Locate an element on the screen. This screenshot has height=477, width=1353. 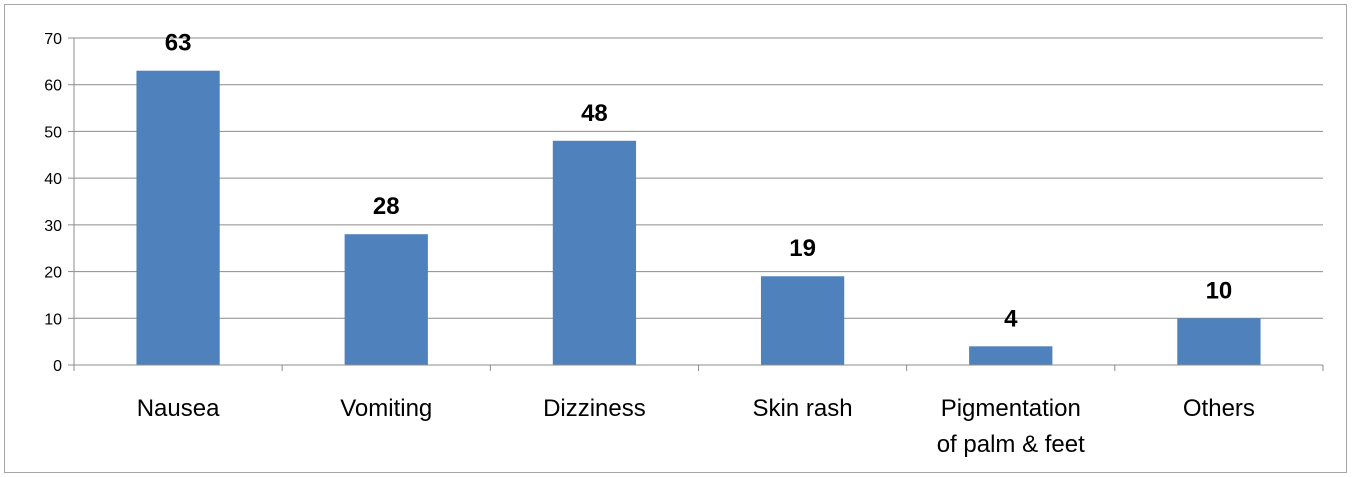
category-label: Dizziness is located at coordinates (594, 408).